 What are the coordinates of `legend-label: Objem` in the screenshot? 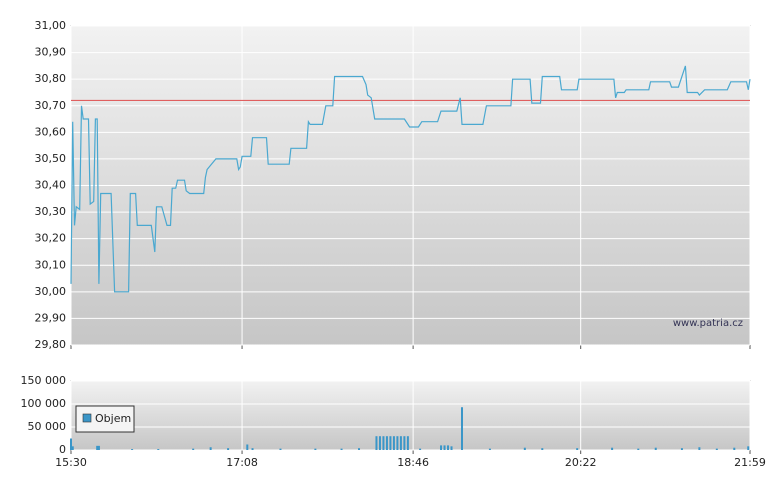 It's located at (113, 418).